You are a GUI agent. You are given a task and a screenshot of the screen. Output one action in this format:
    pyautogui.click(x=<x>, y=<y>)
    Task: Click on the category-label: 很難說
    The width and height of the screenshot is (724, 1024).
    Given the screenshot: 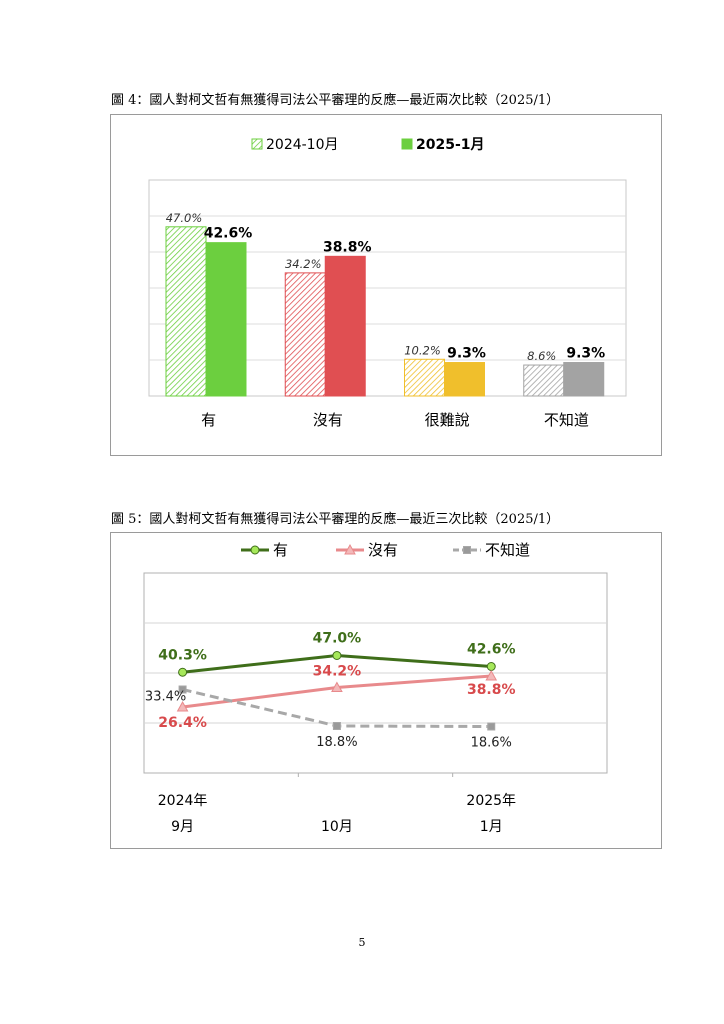 What is the action you would take?
    pyautogui.click(x=447, y=420)
    